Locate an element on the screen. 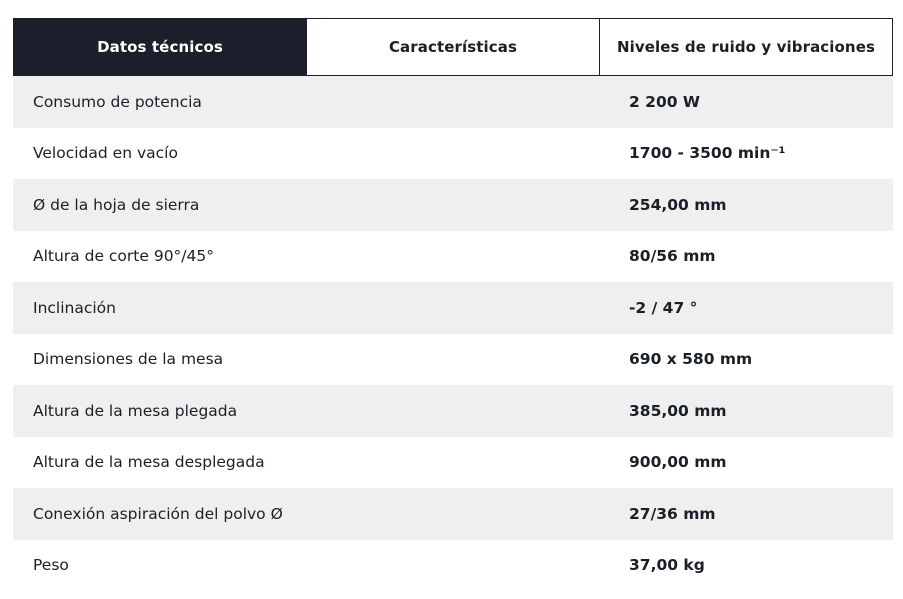 The width and height of the screenshot is (903, 599). table-row: Velocidad en vacío 1700 - 3500 min⁻¹ is located at coordinates (453, 153).